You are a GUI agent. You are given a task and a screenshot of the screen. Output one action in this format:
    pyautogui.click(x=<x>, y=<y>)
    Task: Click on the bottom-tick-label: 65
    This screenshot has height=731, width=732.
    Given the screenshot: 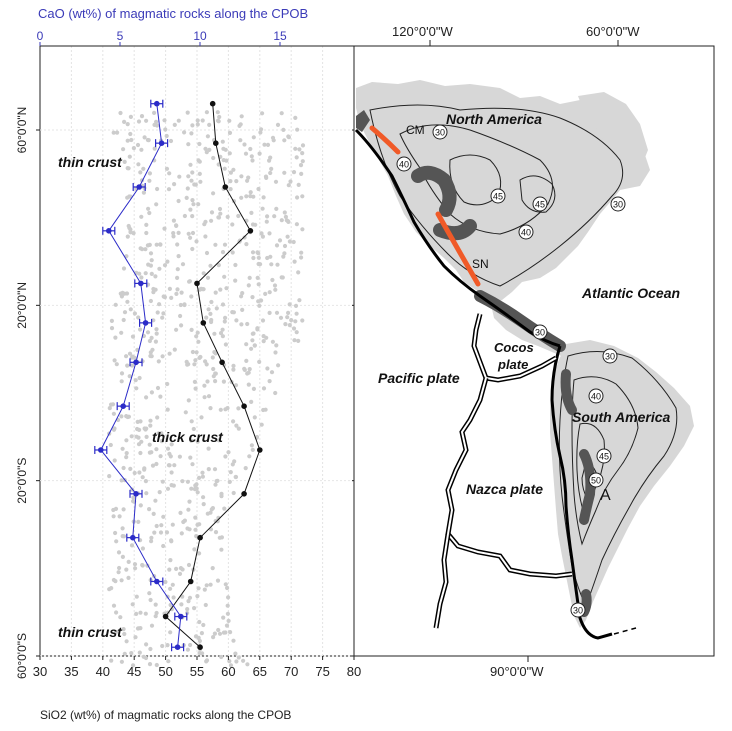 What is the action you would take?
    pyautogui.click(x=260, y=671)
    